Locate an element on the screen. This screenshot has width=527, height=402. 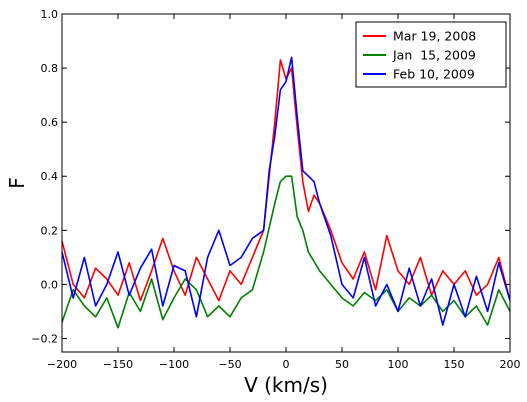
x-tick-label: 200 is located at coordinates (510, 364).